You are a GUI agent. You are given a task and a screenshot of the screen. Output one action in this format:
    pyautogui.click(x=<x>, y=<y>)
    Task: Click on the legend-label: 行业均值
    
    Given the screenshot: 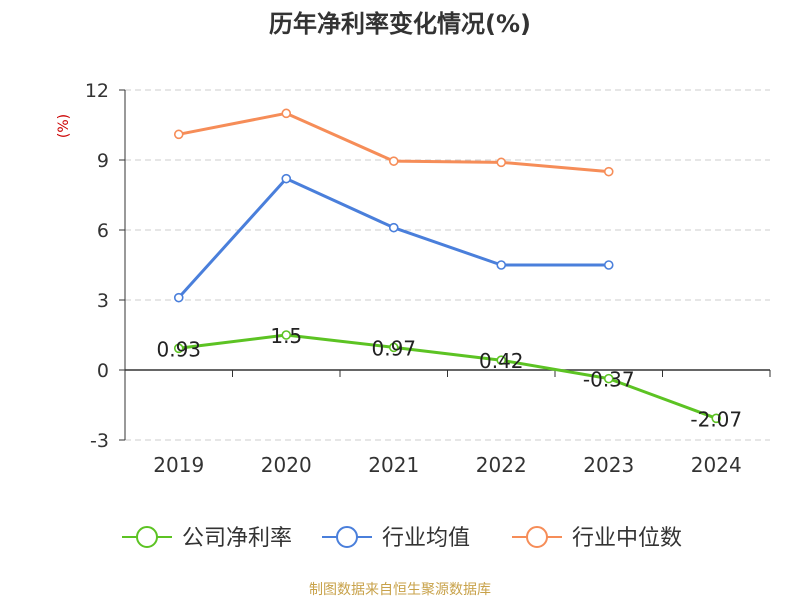 What is the action you would take?
    pyautogui.click(x=426, y=538)
    